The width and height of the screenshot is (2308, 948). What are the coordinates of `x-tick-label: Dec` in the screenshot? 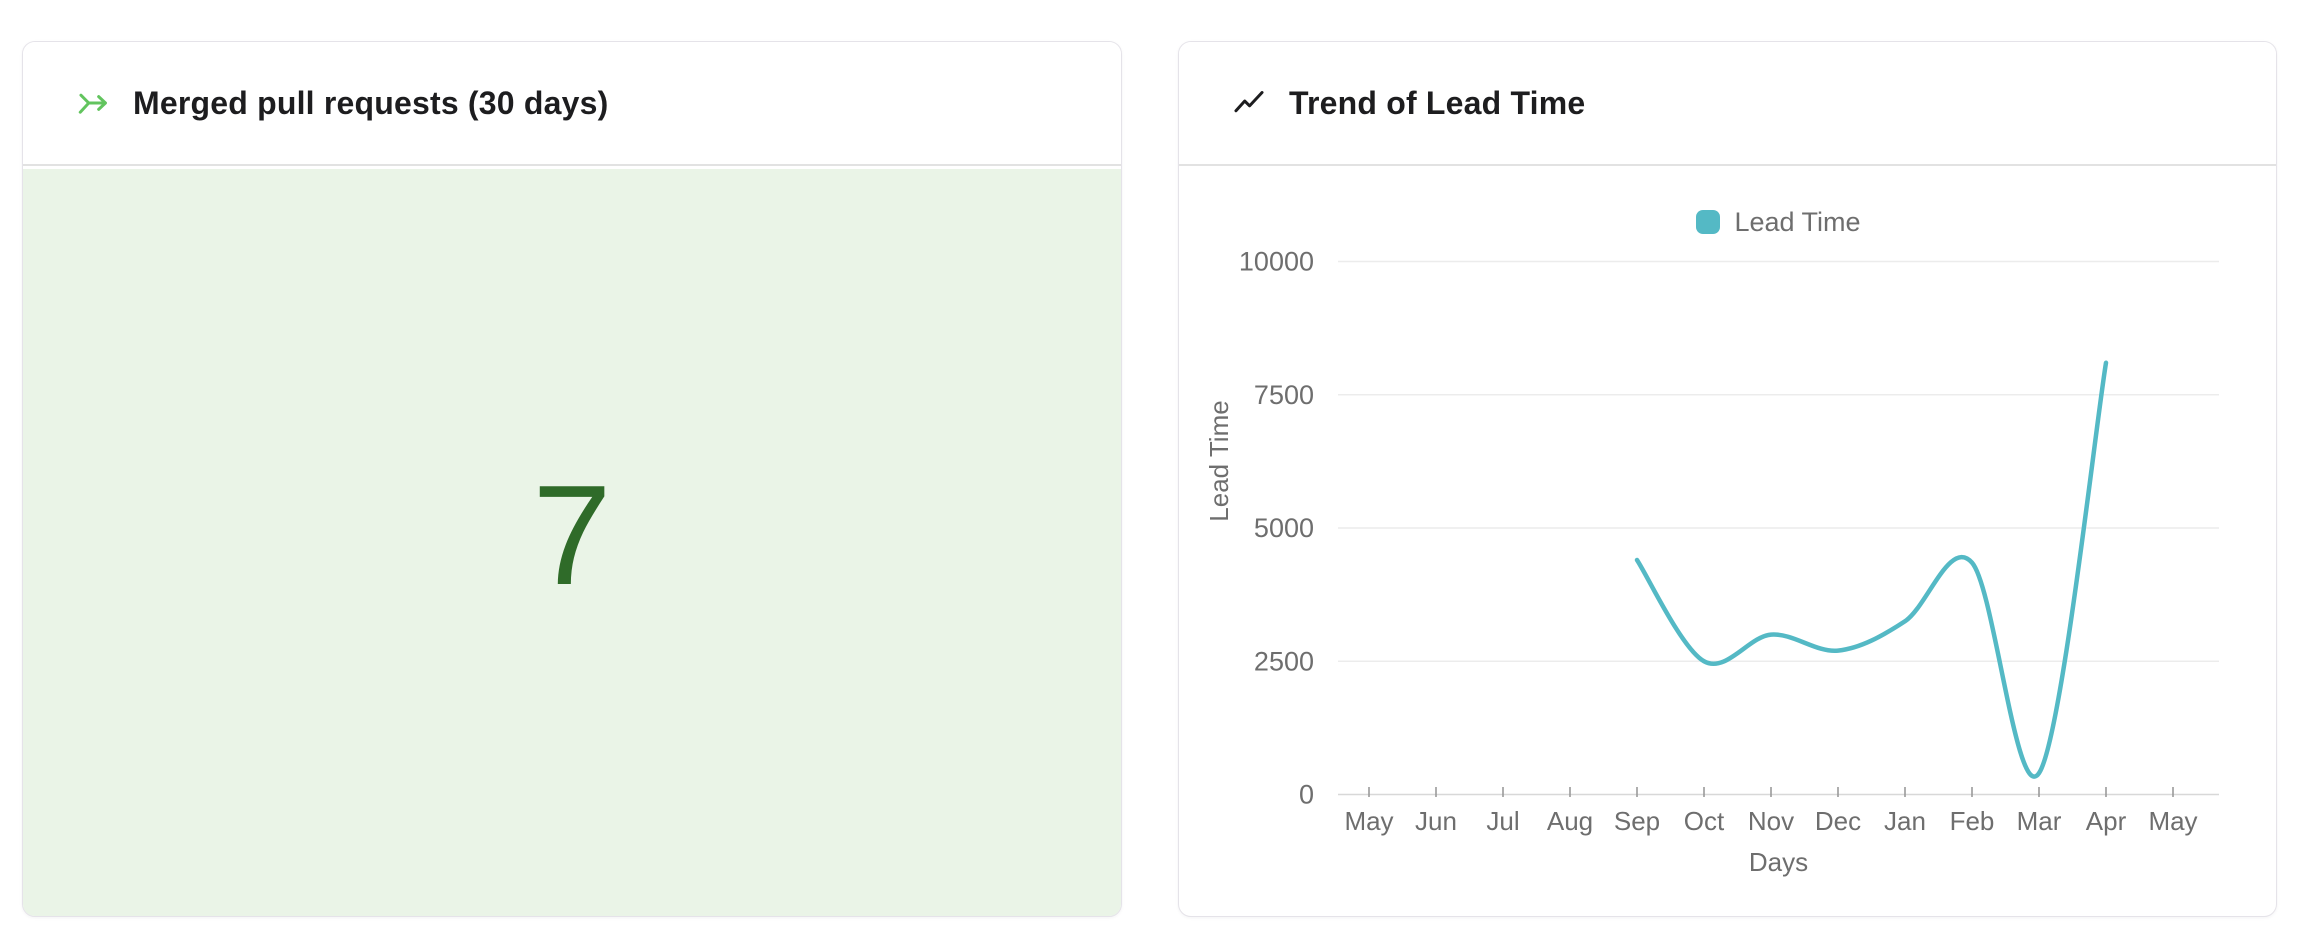 It's located at (1838, 821).